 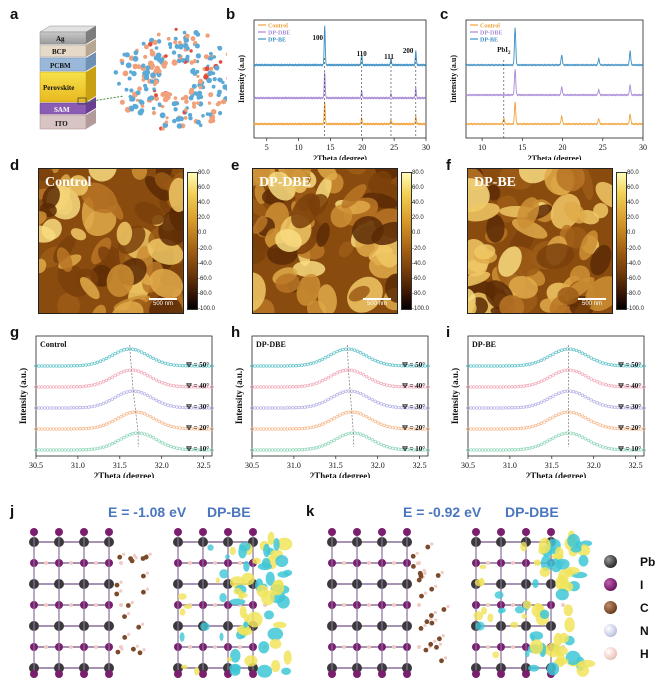 I want to click on peak-label: 200, so click(x=408, y=51).